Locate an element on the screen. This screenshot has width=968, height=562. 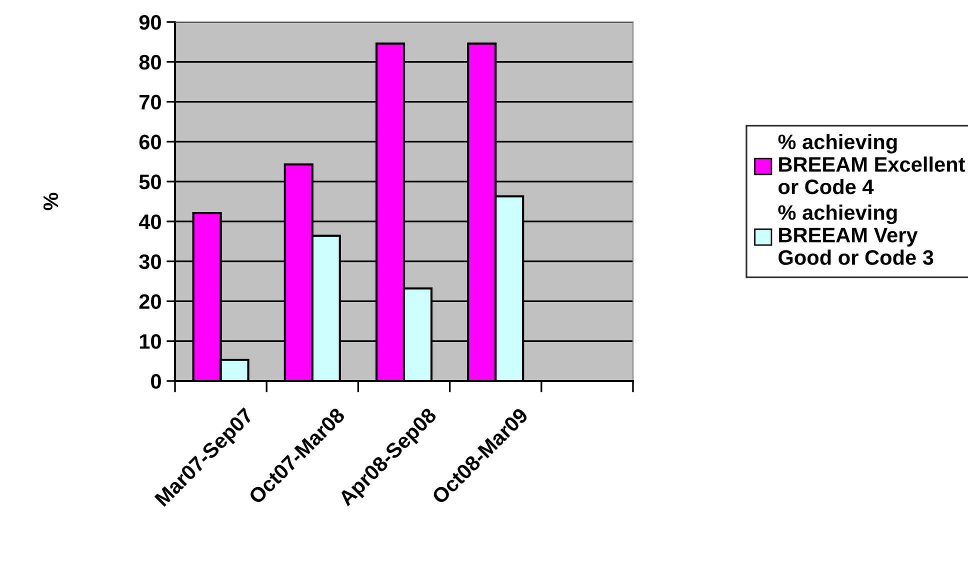
y-tick-label: 60 is located at coordinates (150, 142).